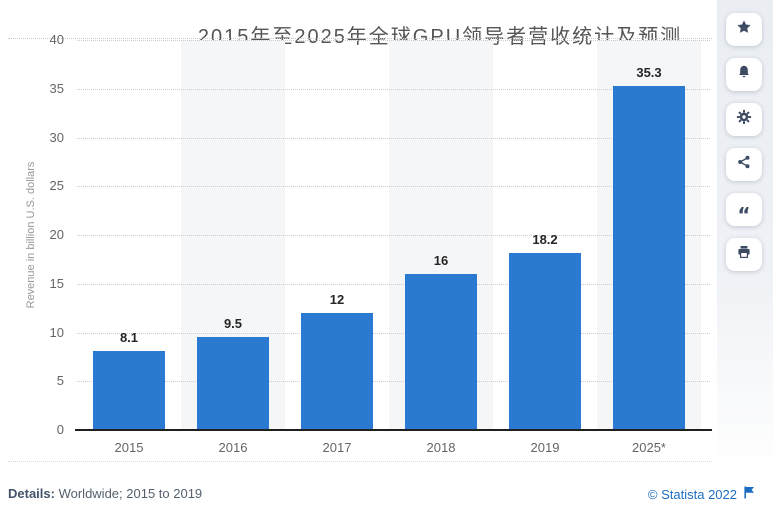 The height and width of the screenshot is (507, 773). I want to click on bar-value-label: 8.1, so click(129, 338).